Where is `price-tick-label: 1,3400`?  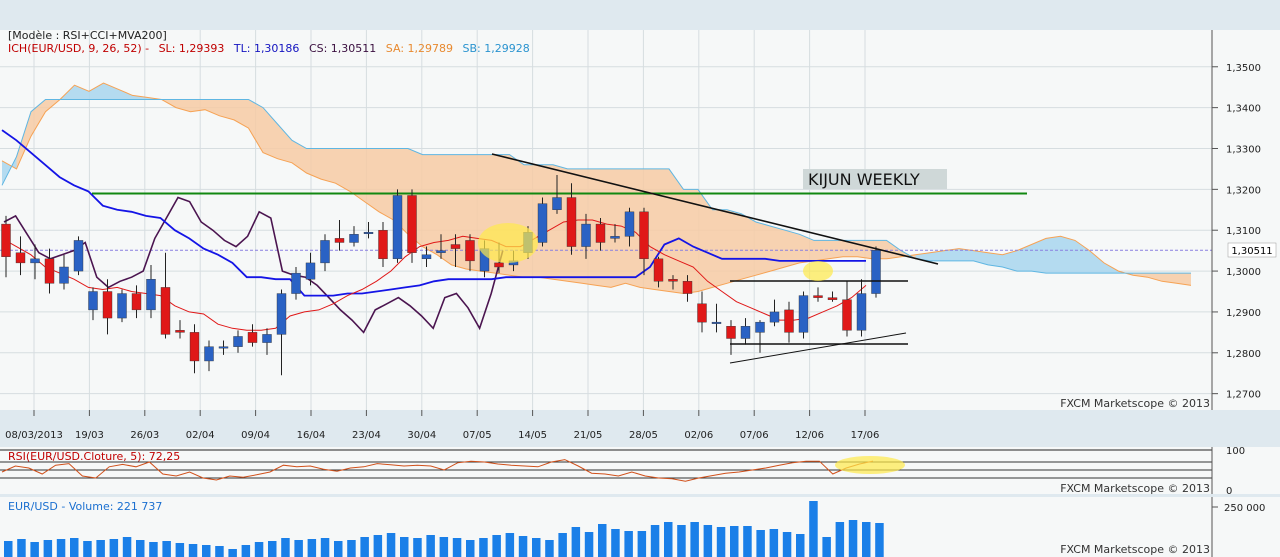
price-tick-label: 1,3400 is located at coordinates (1243, 109).